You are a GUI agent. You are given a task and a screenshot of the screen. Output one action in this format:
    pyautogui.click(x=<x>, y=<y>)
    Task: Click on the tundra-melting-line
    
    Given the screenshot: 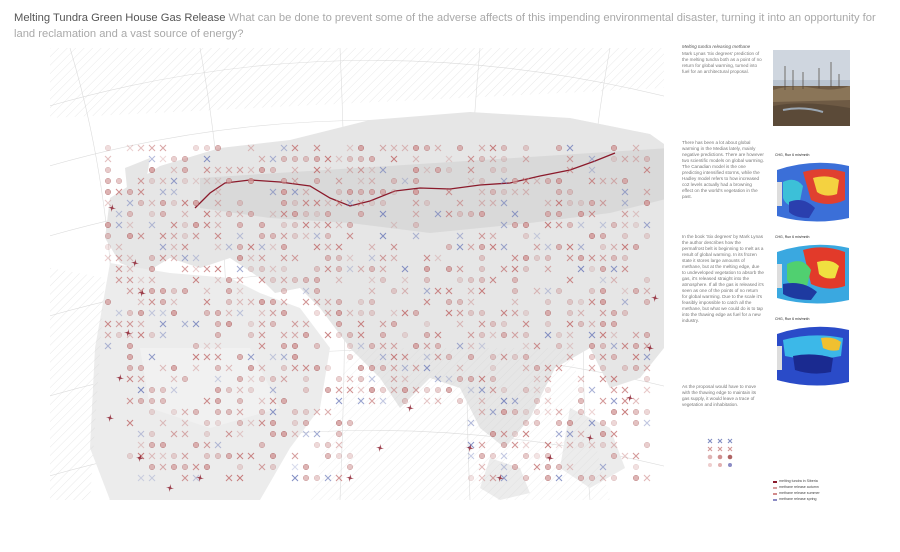 What is the action you would take?
    pyautogui.click(x=405, y=180)
    